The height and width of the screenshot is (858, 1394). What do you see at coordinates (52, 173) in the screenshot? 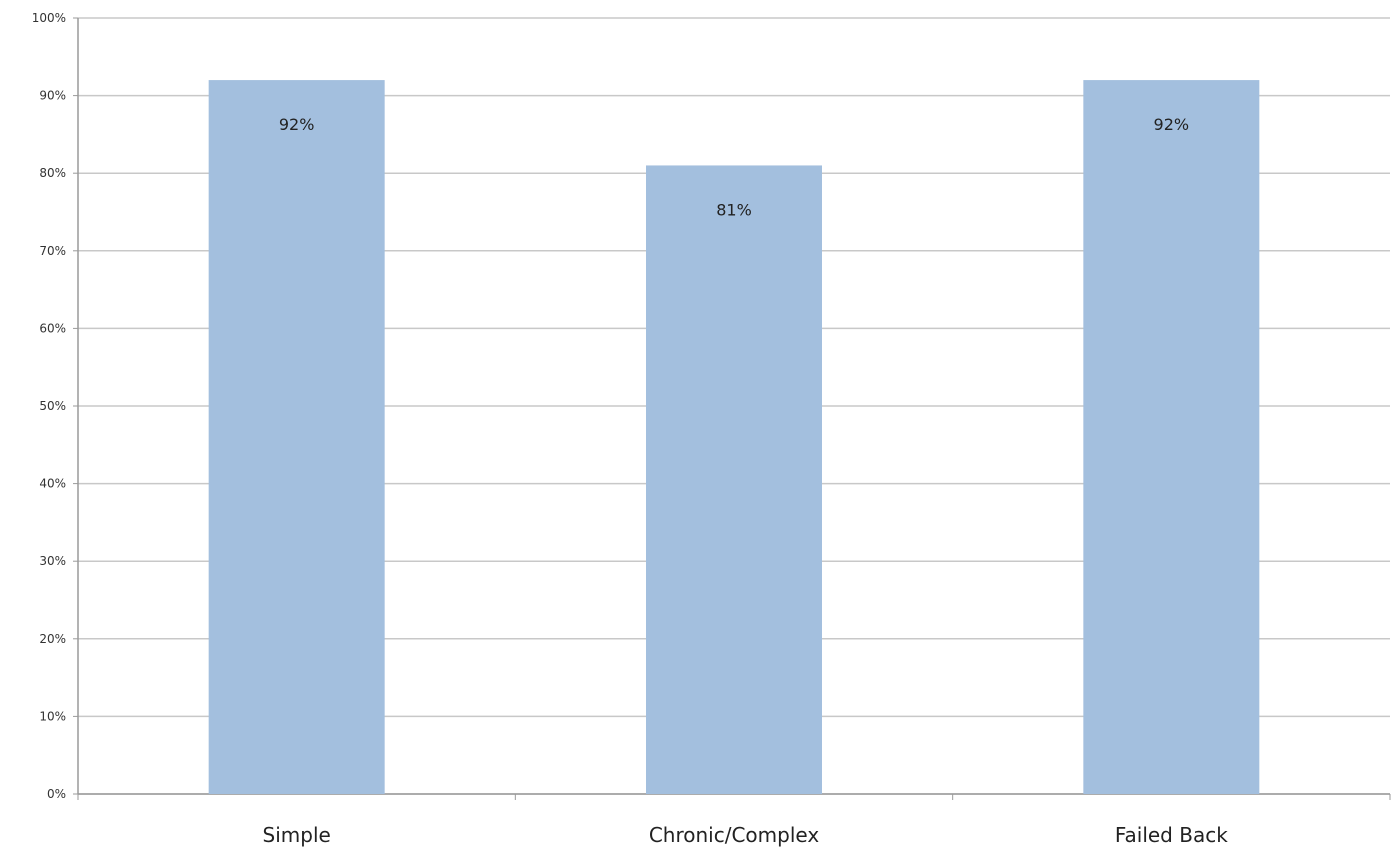
I see `y-tick-label: 80%` at bounding box center [52, 173].